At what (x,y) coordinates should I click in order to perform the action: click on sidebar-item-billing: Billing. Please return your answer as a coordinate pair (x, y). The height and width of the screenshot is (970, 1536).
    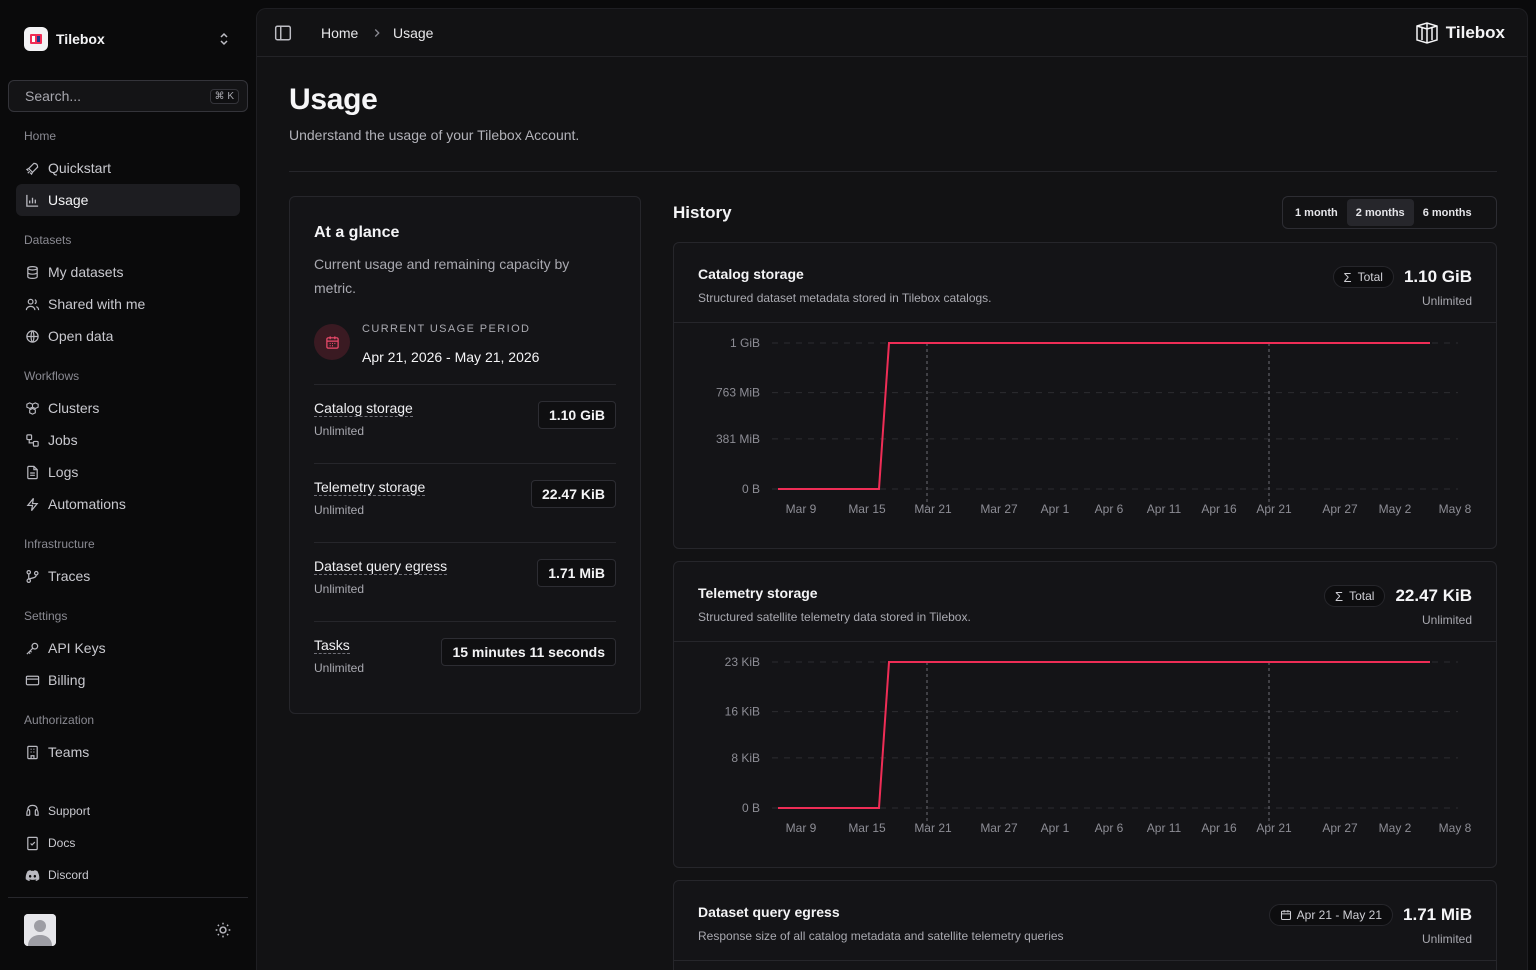
    Looking at the image, I should click on (128, 680).